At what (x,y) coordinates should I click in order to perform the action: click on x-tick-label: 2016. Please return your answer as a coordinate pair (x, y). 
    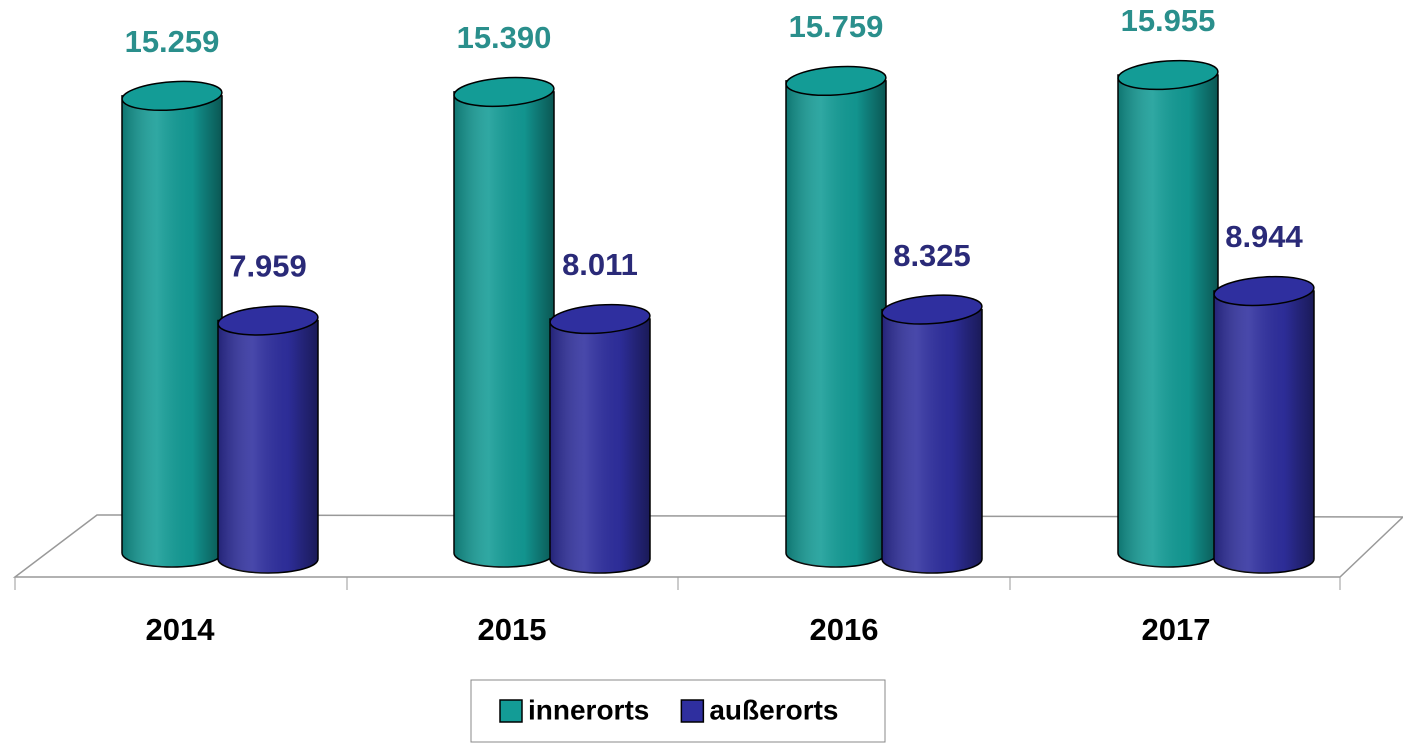
    Looking at the image, I should click on (844, 629).